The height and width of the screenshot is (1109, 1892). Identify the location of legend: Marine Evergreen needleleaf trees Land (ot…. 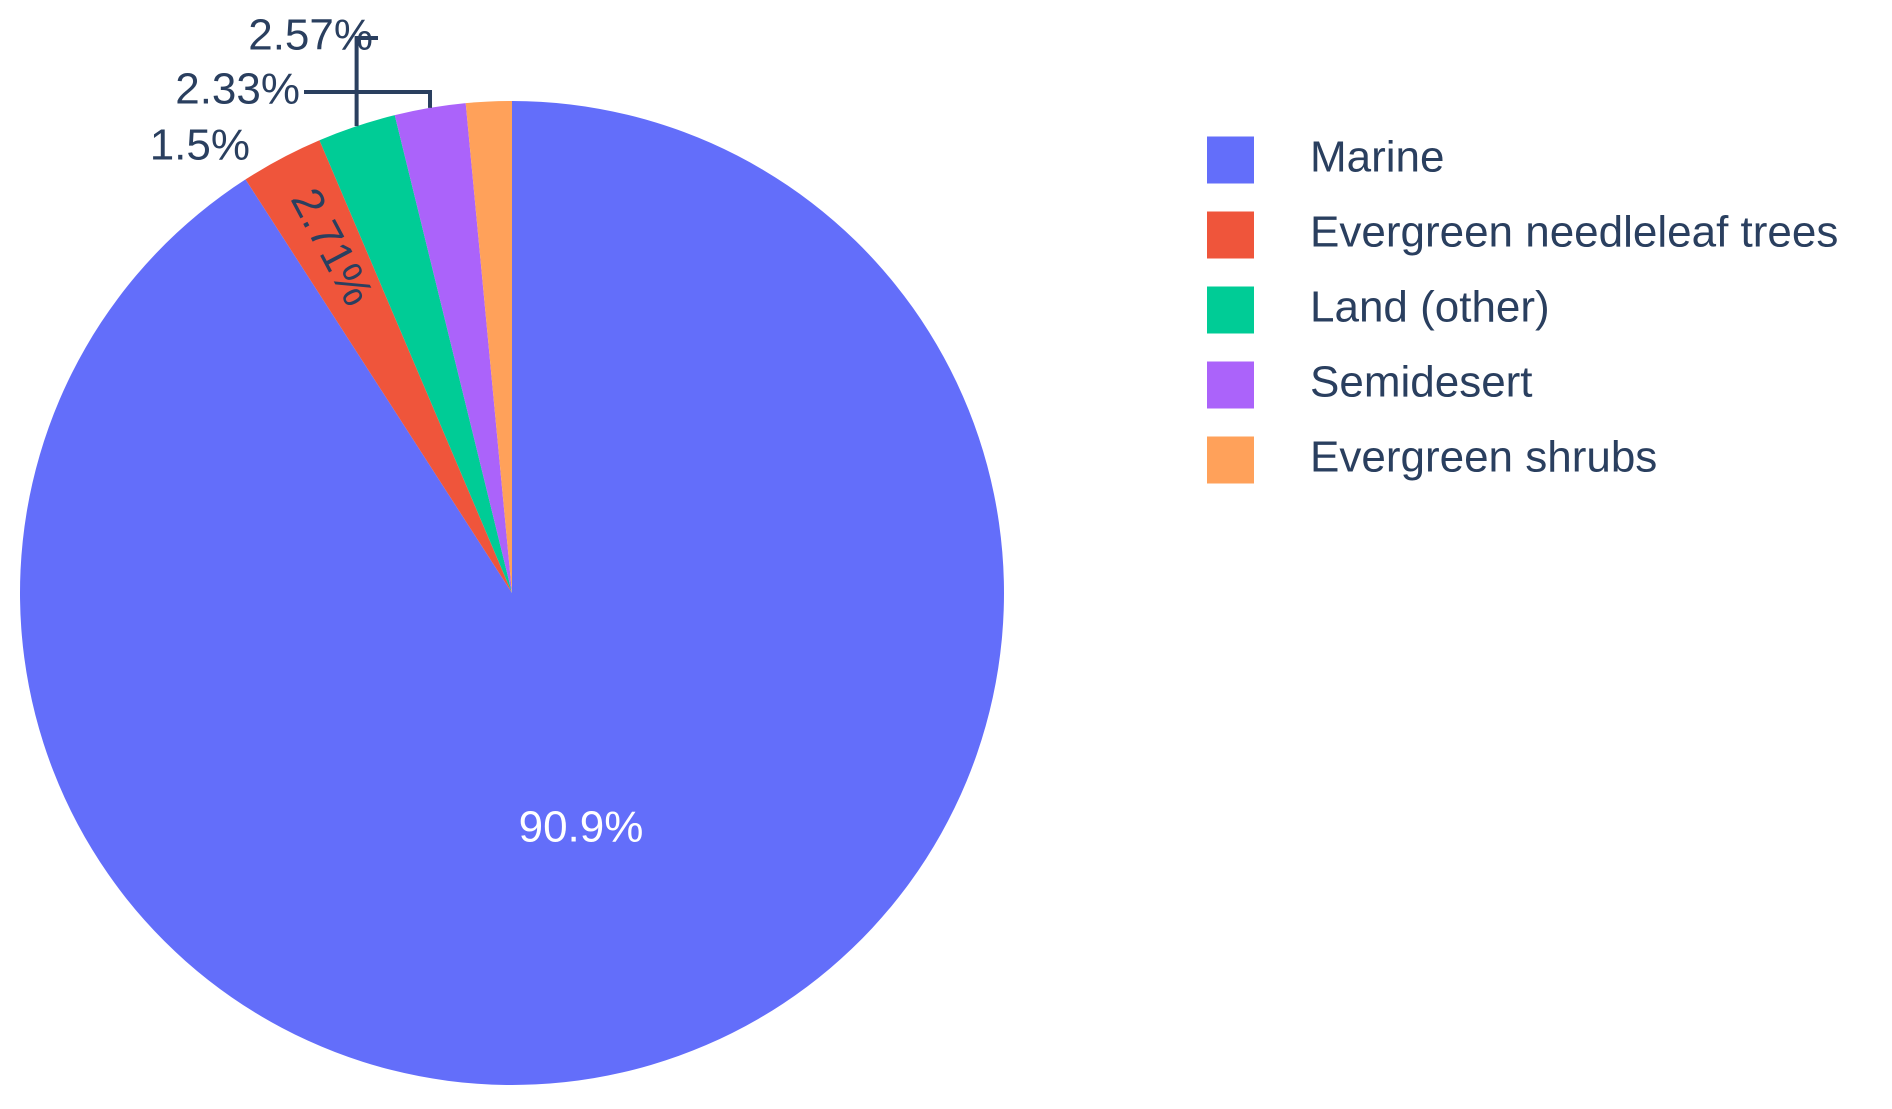
(1522, 308).